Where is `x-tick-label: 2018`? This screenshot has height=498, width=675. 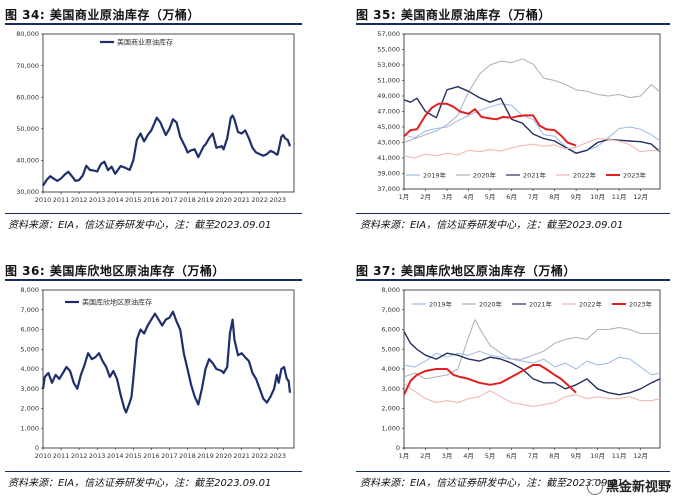
x-tick-label: 2018 is located at coordinates (187, 456).